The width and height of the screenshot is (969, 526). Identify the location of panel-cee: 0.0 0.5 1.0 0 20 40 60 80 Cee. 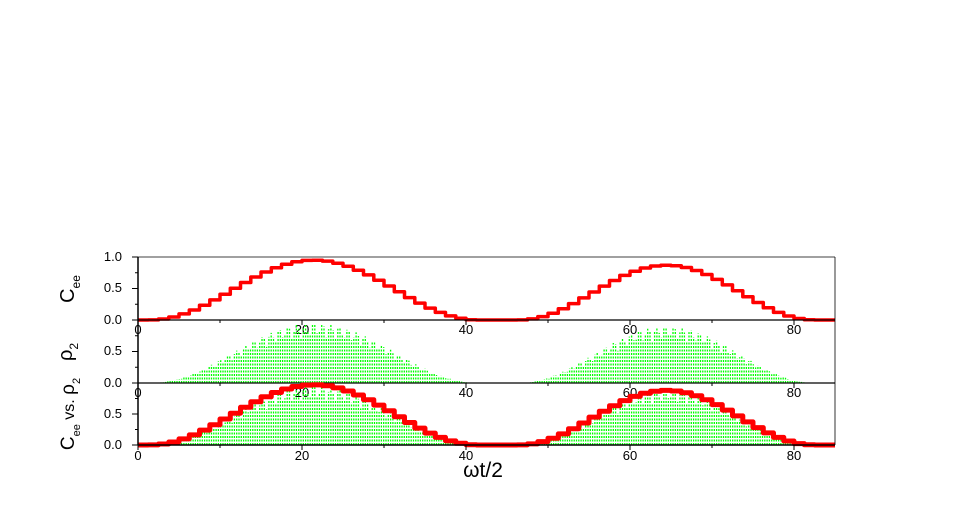
(446, 293).